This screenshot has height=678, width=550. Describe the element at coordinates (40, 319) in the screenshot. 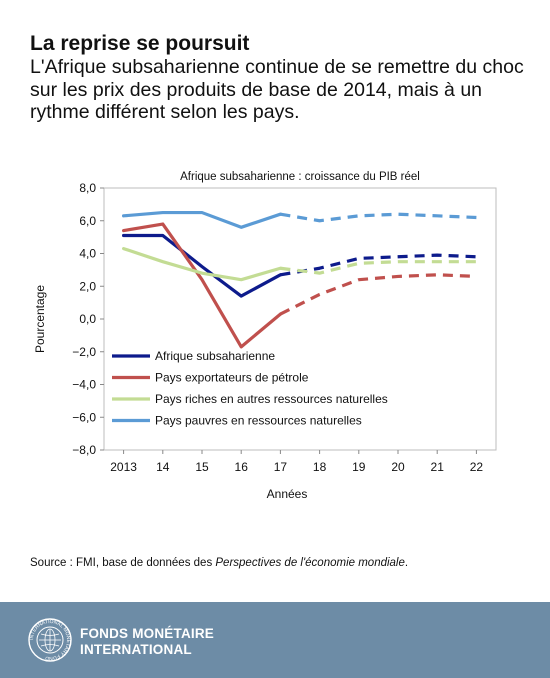

I see `y-axis-label: Pourcentage` at that location.